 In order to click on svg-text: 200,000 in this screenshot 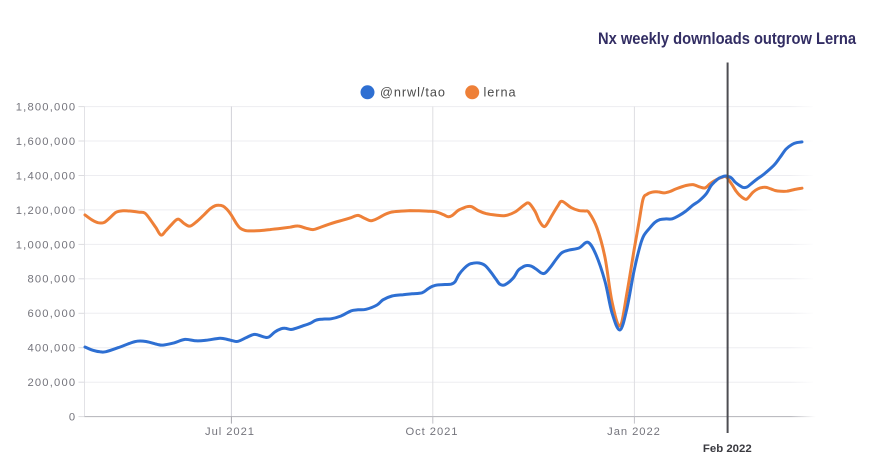, I will do `click(51, 383)`.